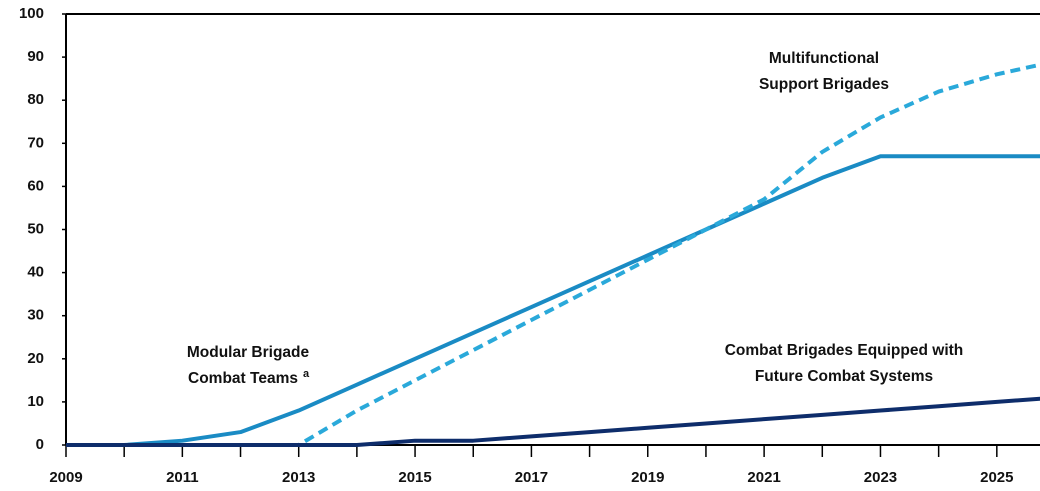  What do you see at coordinates (647, 477) in the screenshot?
I see `x-tick-label: 2019` at bounding box center [647, 477].